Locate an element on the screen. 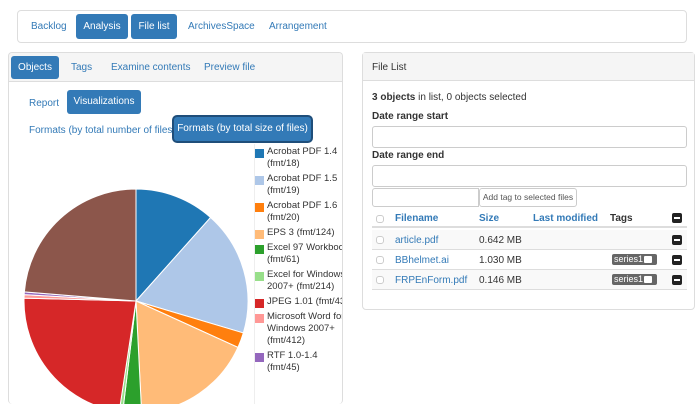  legend-item: Acrobat PDF 1.5 (fmt/19) is located at coordinates (298, 185).